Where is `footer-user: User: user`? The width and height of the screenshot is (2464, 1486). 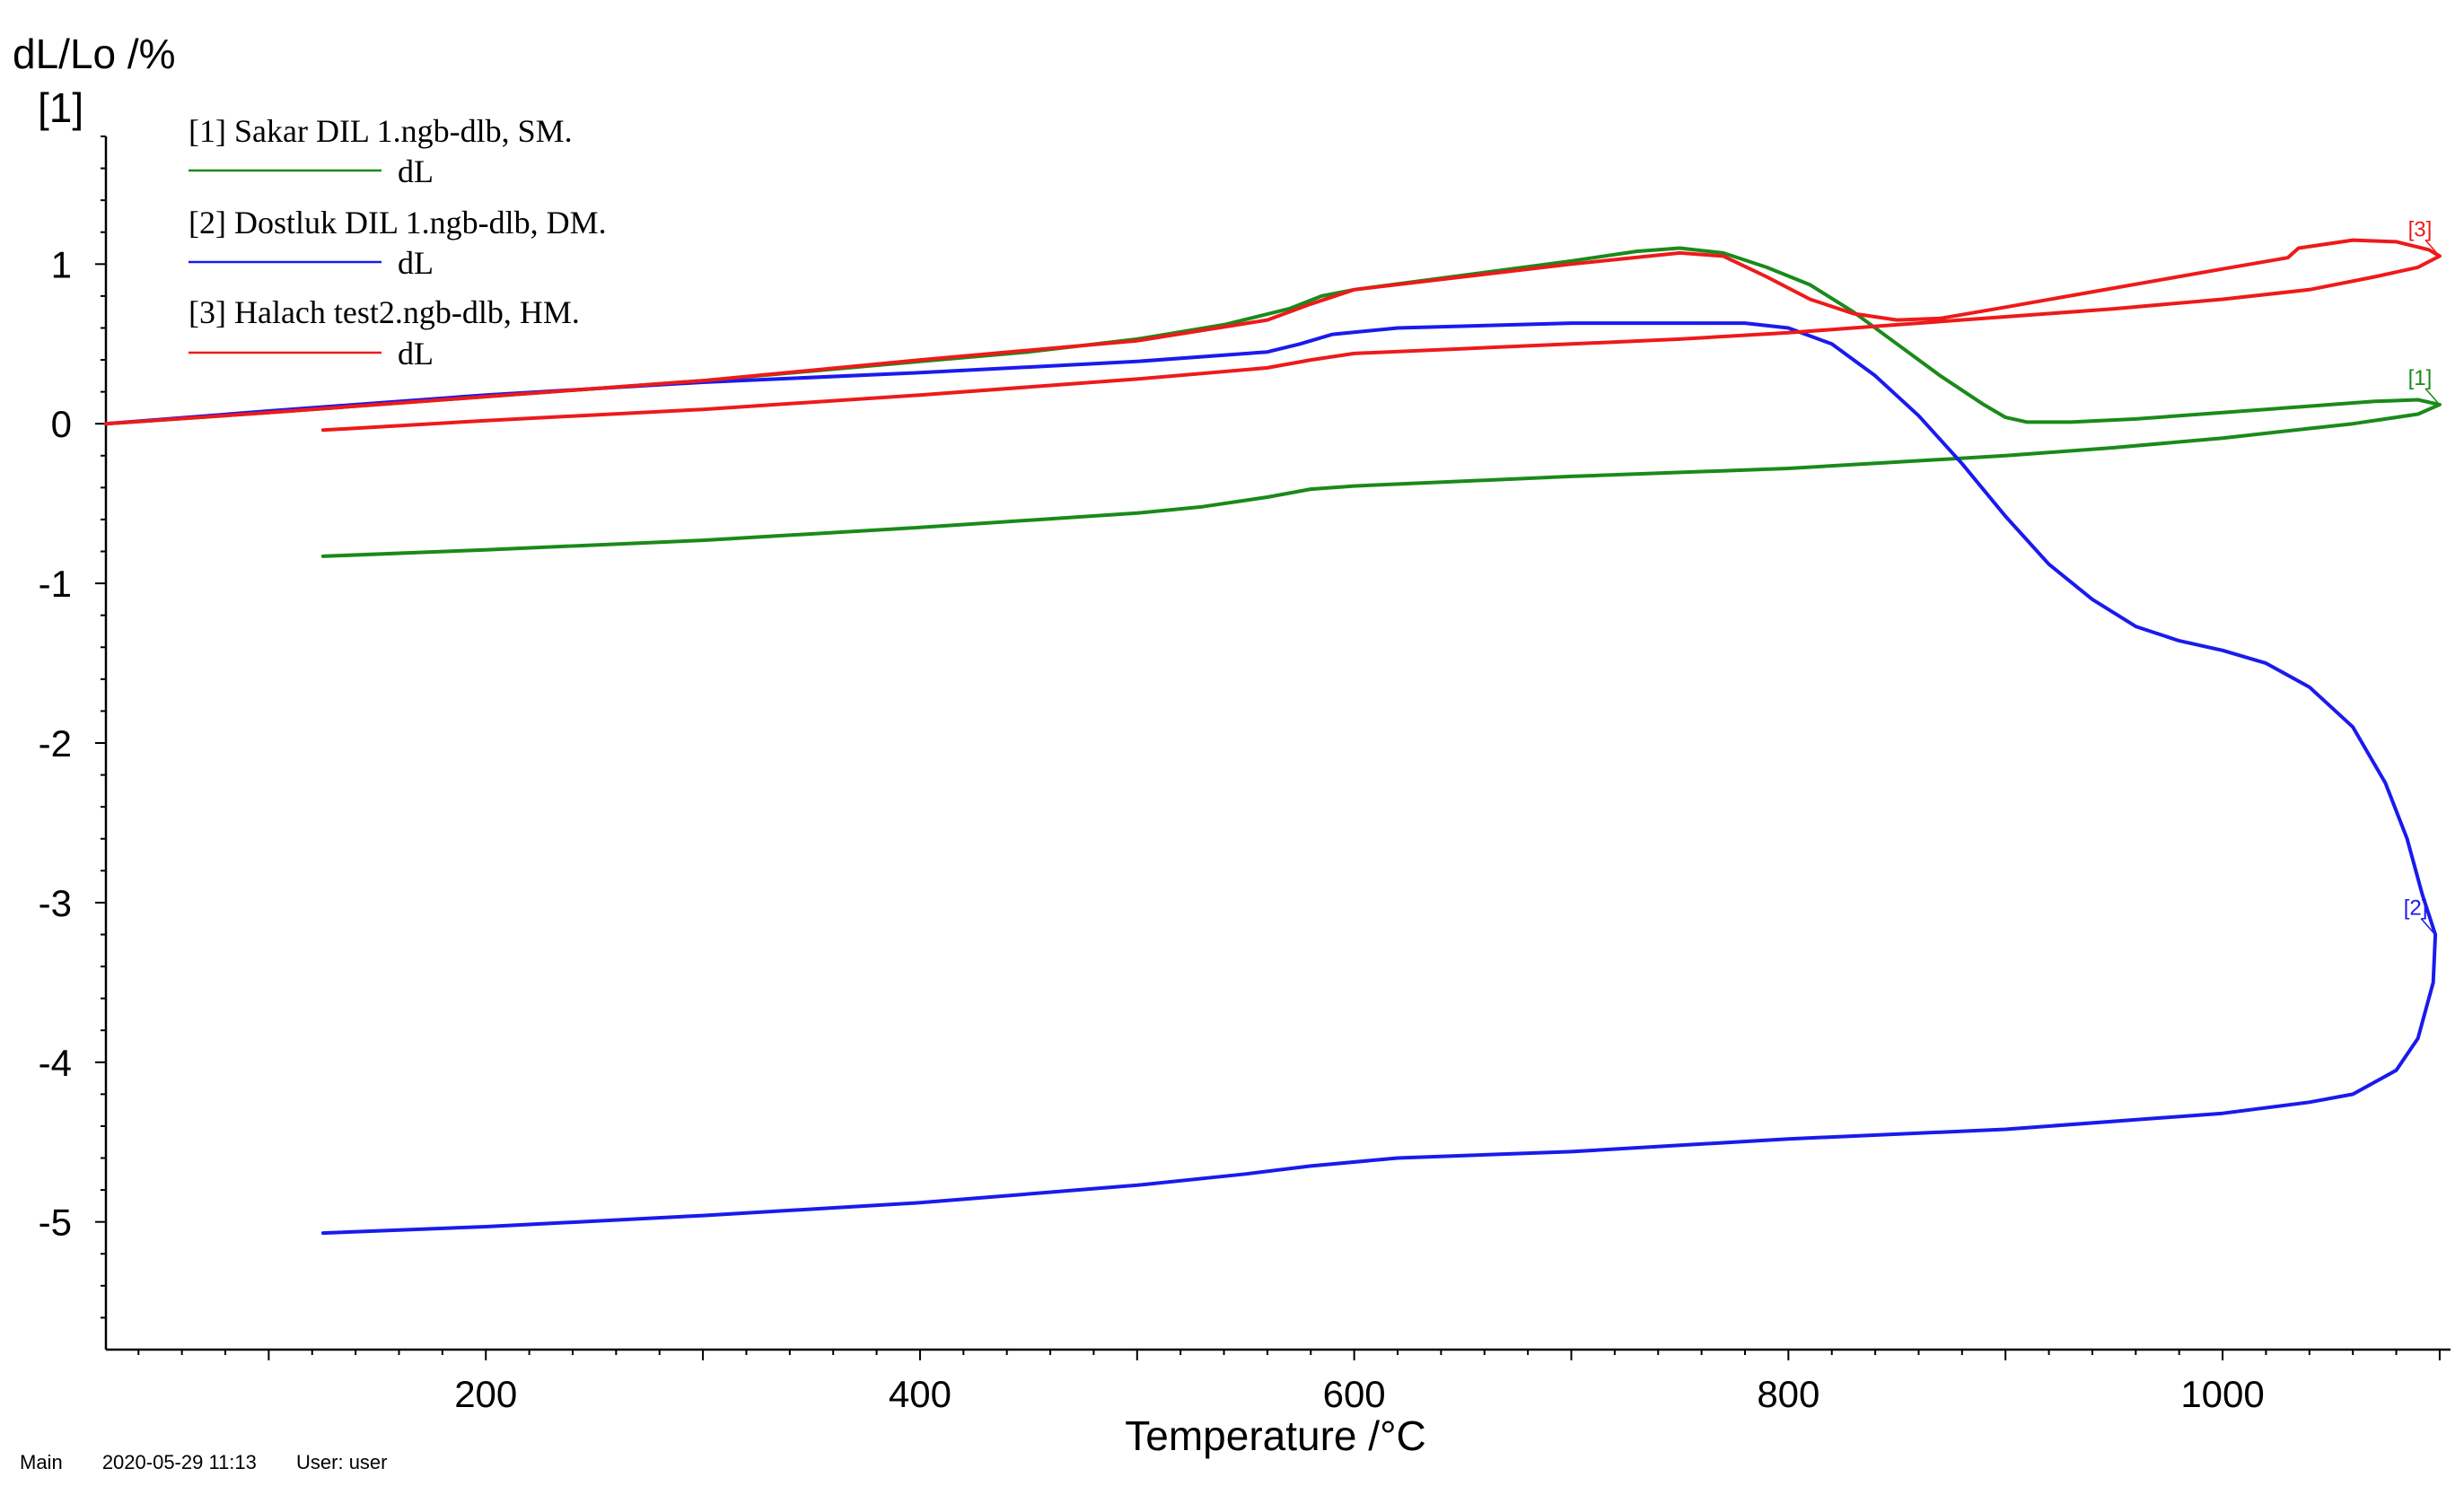 footer-user: User: user is located at coordinates (342, 1462).